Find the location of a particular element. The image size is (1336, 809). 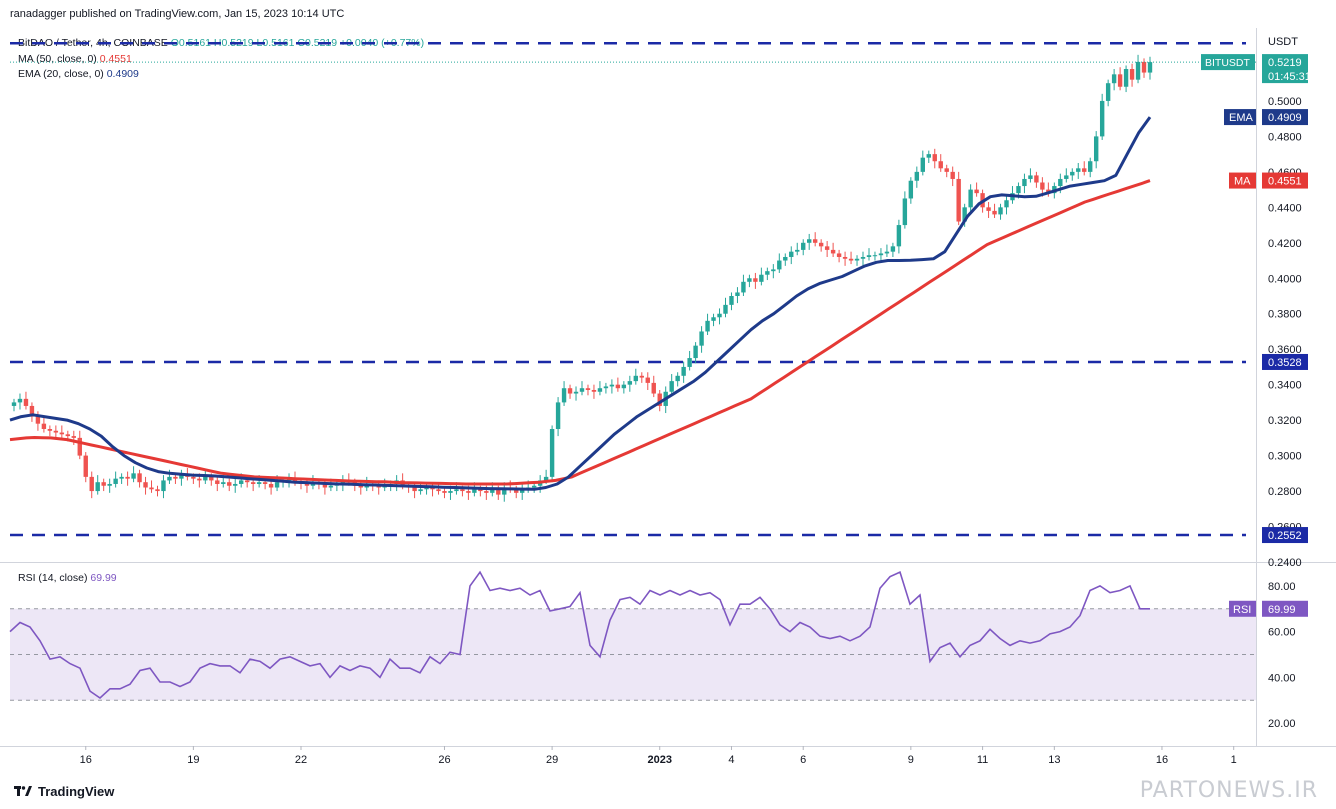

symbol-name: BitDAO / Tether, 4h, COINBASE is located at coordinates (93, 43).